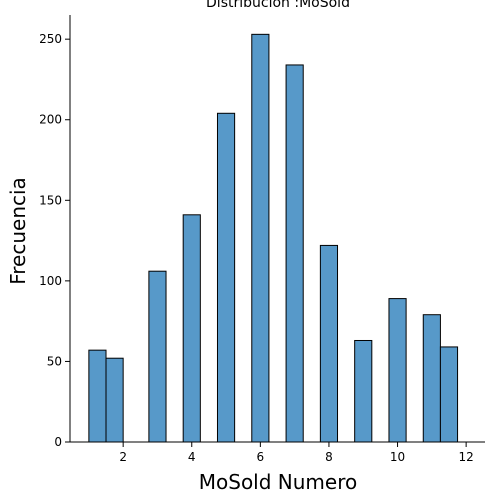 This screenshot has width=500, height=500. Describe the element at coordinates (54, 361) in the screenshot. I see `y-tick-label: 50` at that location.